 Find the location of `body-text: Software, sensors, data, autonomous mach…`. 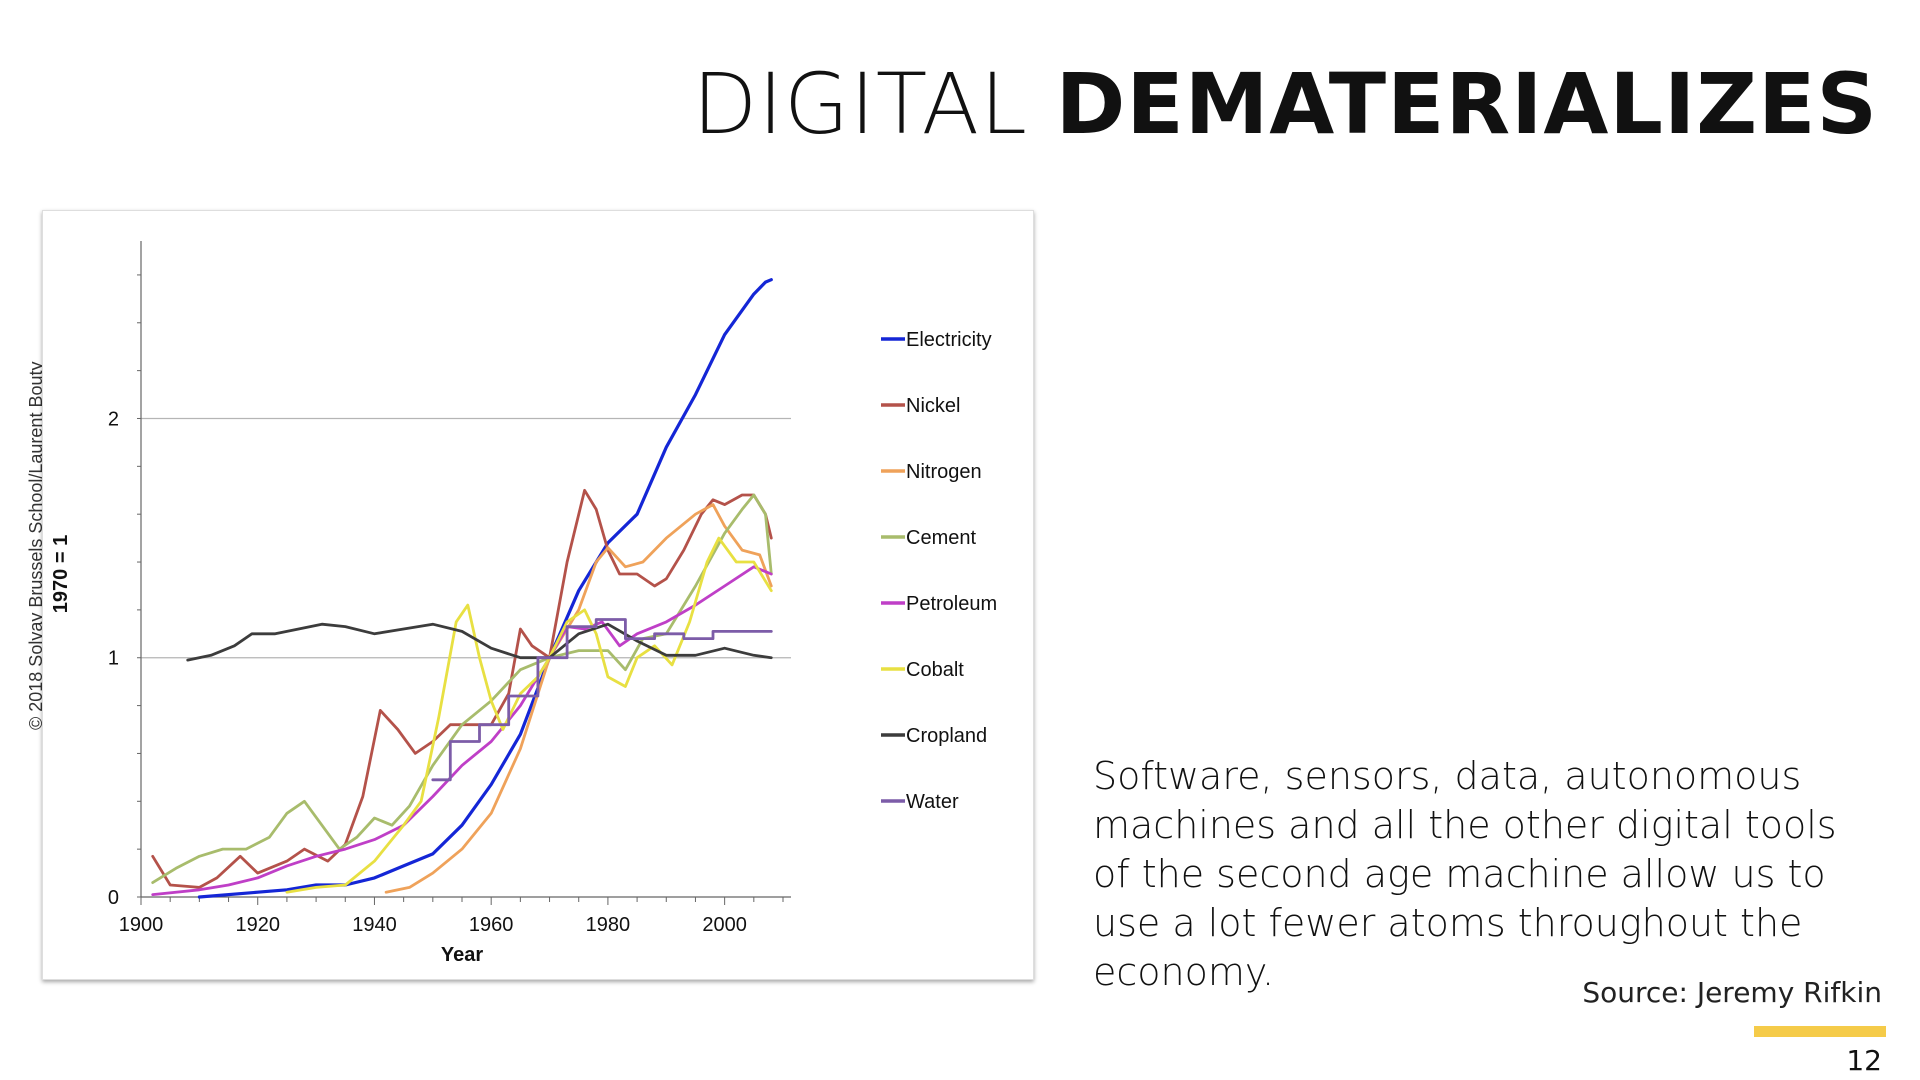

body-text: Software, sensors, data, autonomous mach… is located at coordinates (1465, 874).